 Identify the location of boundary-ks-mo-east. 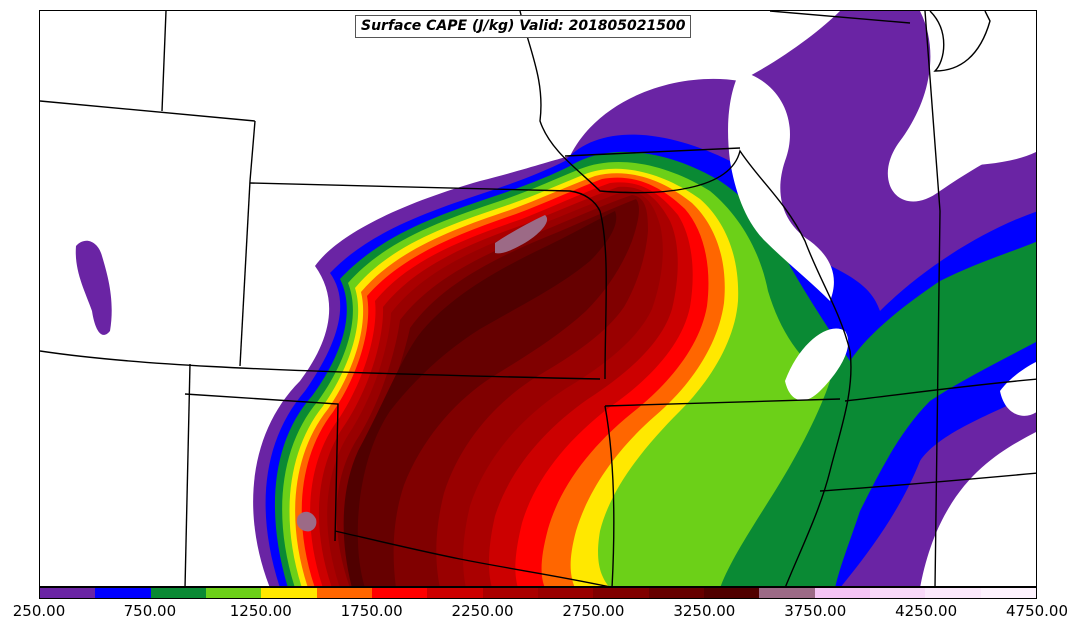
(603, 295).